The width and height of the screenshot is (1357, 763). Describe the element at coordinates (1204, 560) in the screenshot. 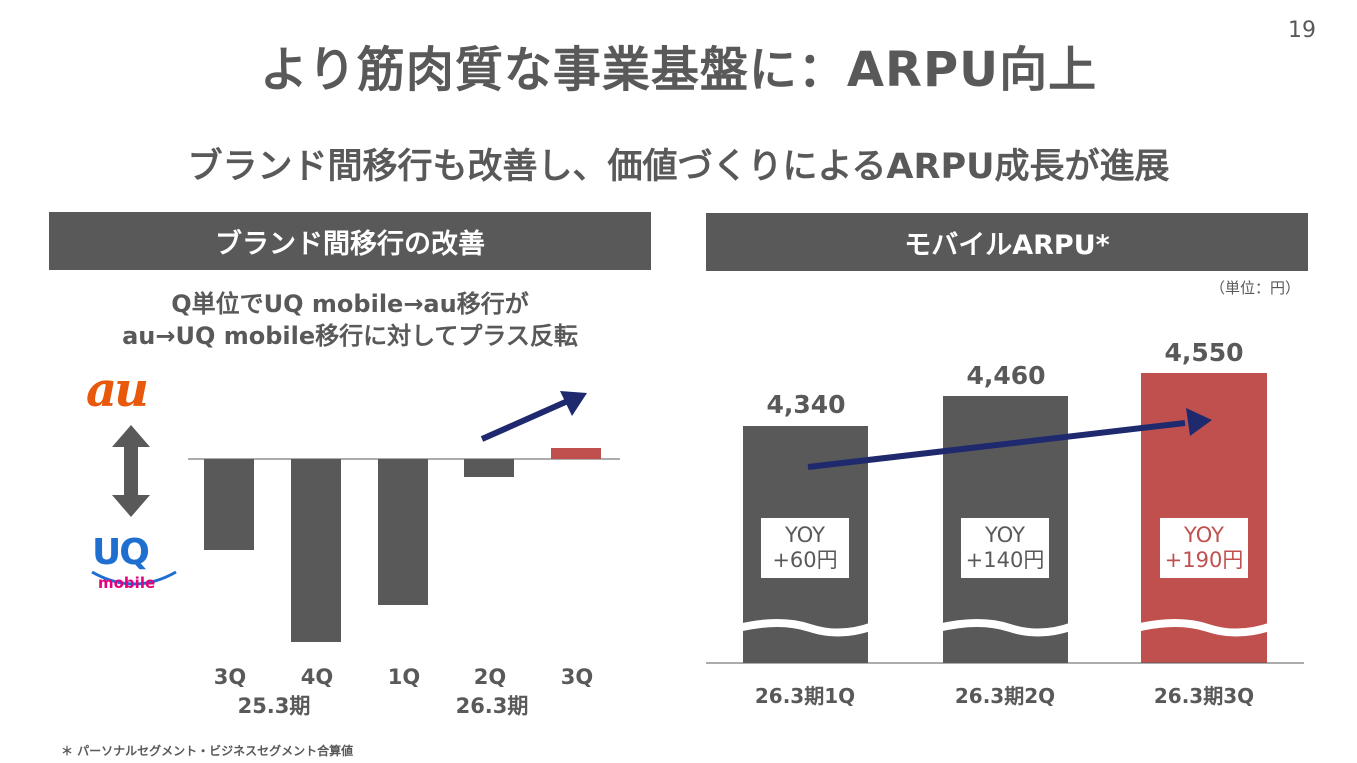

I see `yoy-value-3q: +190円` at that location.